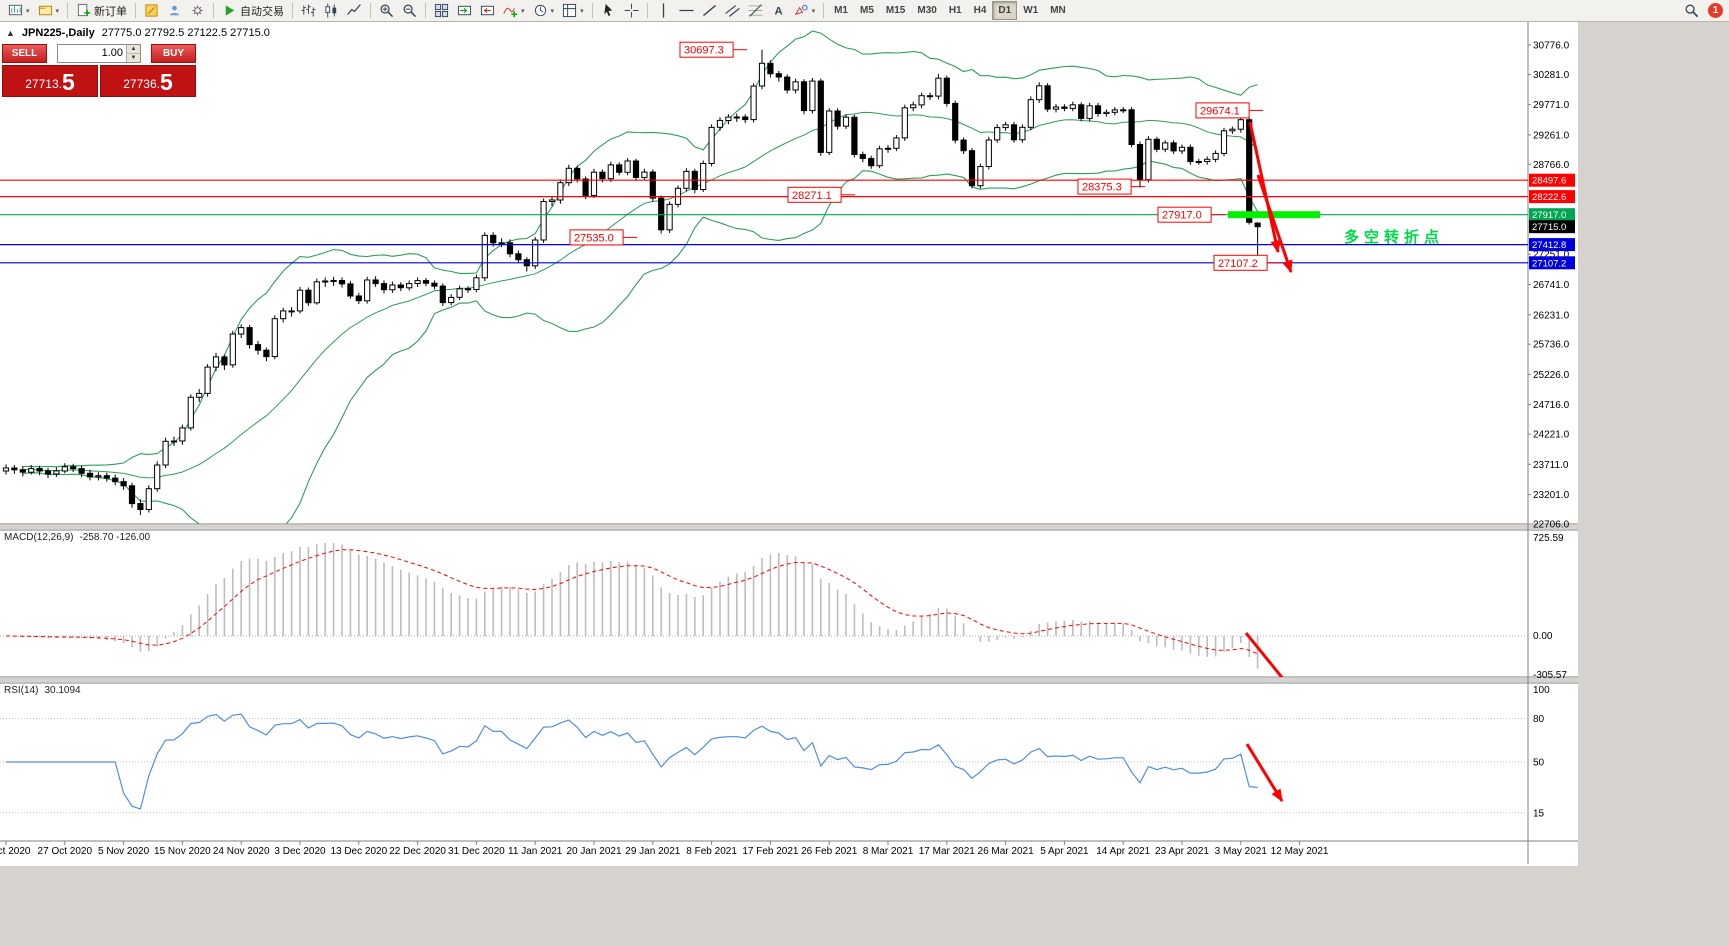  Describe the element at coordinates (1715, 10) in the screenshot. I see `notification-badge: 1` at that location.